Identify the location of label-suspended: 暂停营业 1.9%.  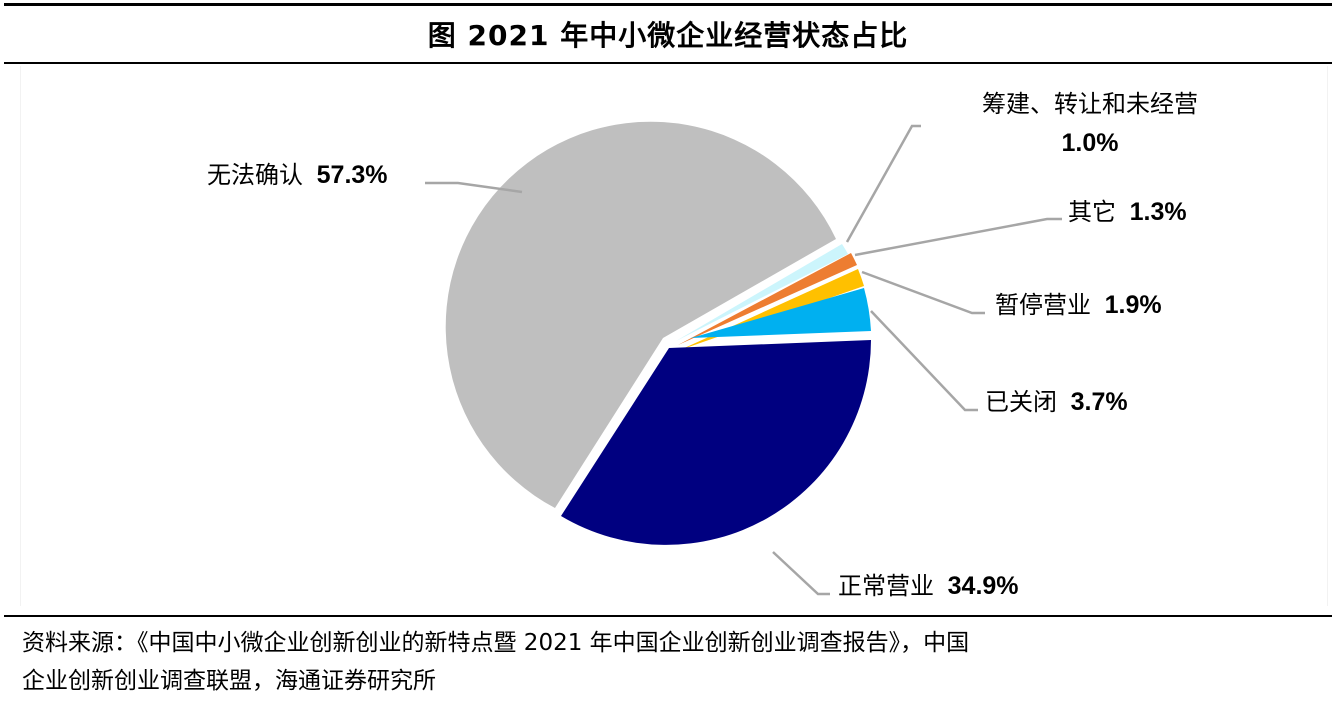
(1078, 305).